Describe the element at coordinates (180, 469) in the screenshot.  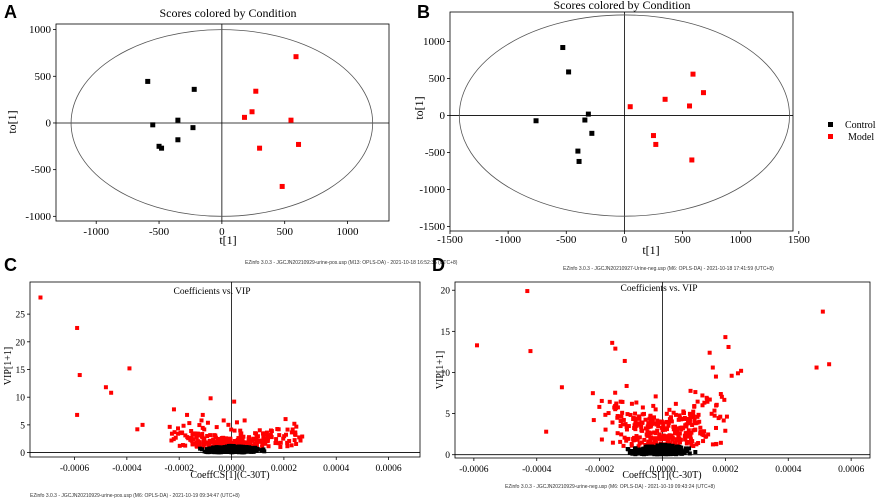
I see `x-tick-label: -0.0002` at that location.